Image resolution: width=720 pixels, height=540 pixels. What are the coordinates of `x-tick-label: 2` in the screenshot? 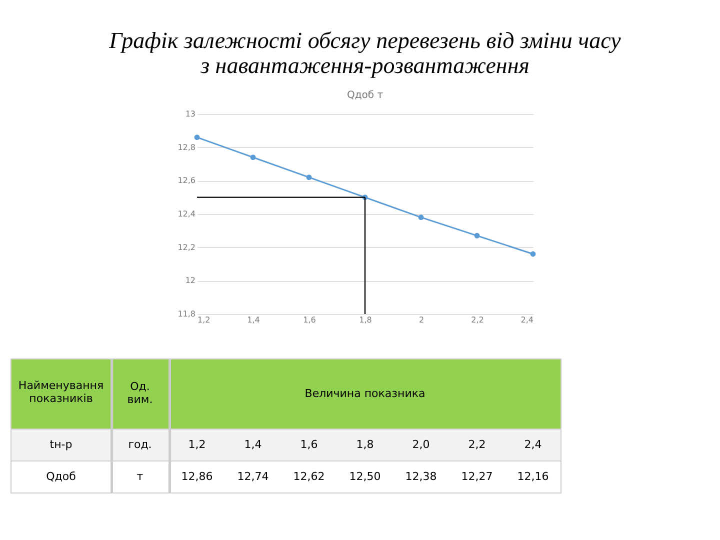 It's located at (421, 320).